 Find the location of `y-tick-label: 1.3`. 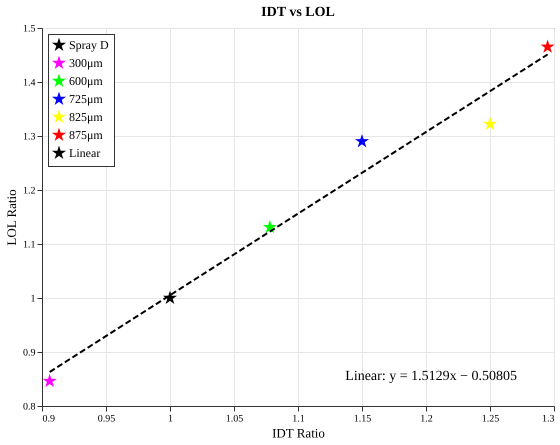

y-tick-label: 1.3 is located at coordinates (29, 137).